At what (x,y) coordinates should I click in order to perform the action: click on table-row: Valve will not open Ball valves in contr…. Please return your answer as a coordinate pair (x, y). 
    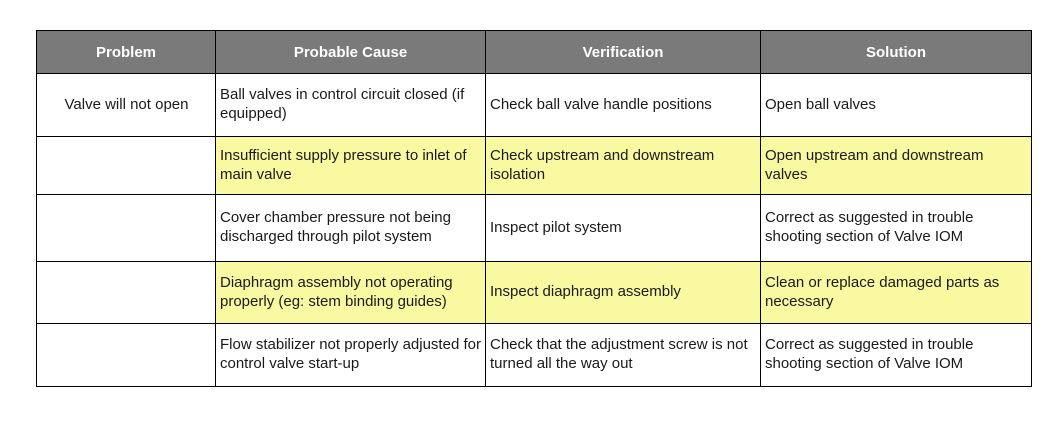
    Looking at the image, I should click on (534, 105).